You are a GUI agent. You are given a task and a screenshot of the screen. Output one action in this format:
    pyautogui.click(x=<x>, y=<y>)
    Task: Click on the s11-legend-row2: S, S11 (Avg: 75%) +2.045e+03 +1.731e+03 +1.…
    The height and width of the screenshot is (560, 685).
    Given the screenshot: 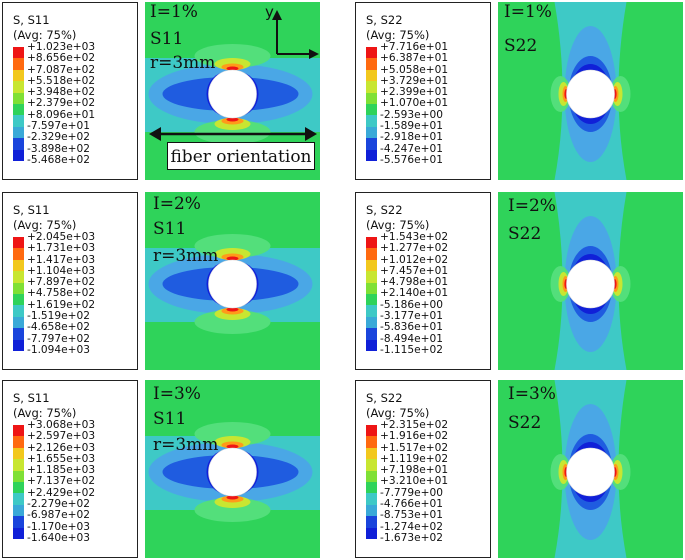 What is the action you would take?
    pyautogui.click(x=70, y=281)
    